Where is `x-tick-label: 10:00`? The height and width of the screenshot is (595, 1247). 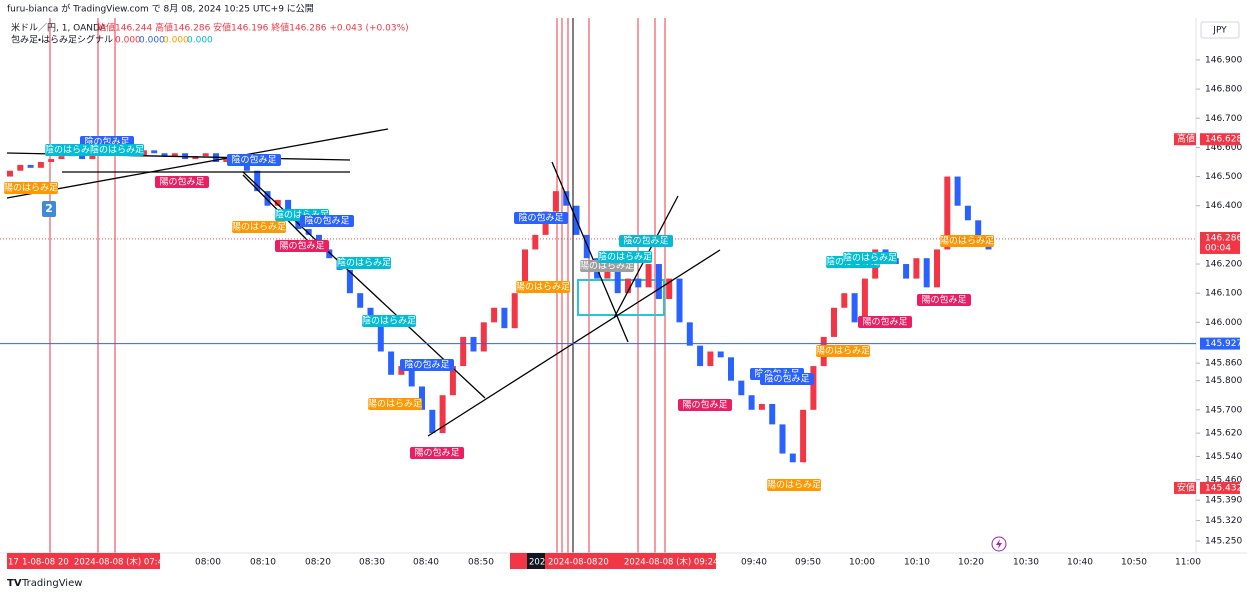
x-tick-label: 10:00 is located at coordinates (862, 563).